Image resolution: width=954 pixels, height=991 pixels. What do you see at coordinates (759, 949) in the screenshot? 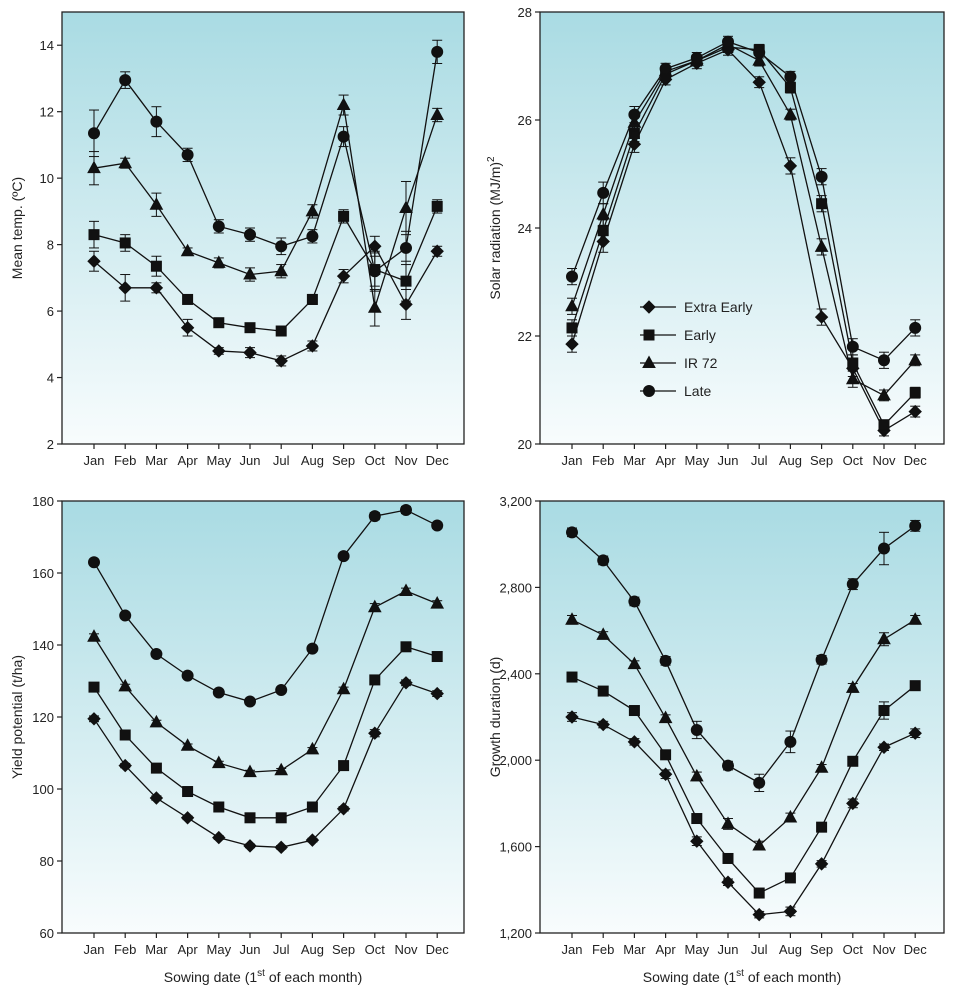
I see `x-tick-label: Jul` at bounding box center [759, 949].